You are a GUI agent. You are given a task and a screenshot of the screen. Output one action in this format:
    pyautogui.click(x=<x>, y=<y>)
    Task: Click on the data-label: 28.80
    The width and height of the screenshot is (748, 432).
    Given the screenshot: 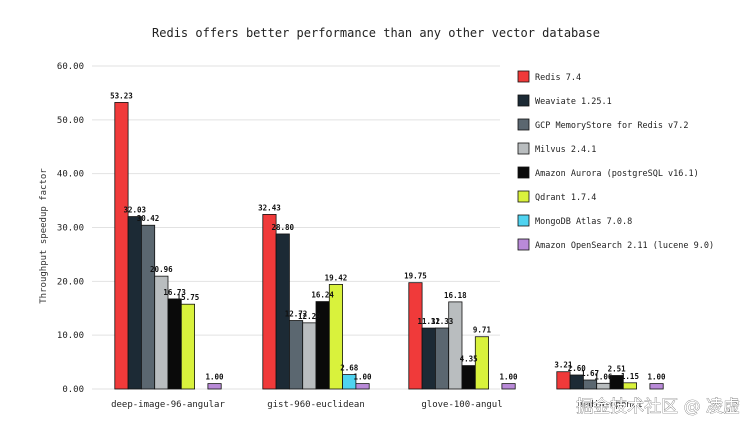 What is the action you would take?
    pyautogui.click(x=282, y=227)
    